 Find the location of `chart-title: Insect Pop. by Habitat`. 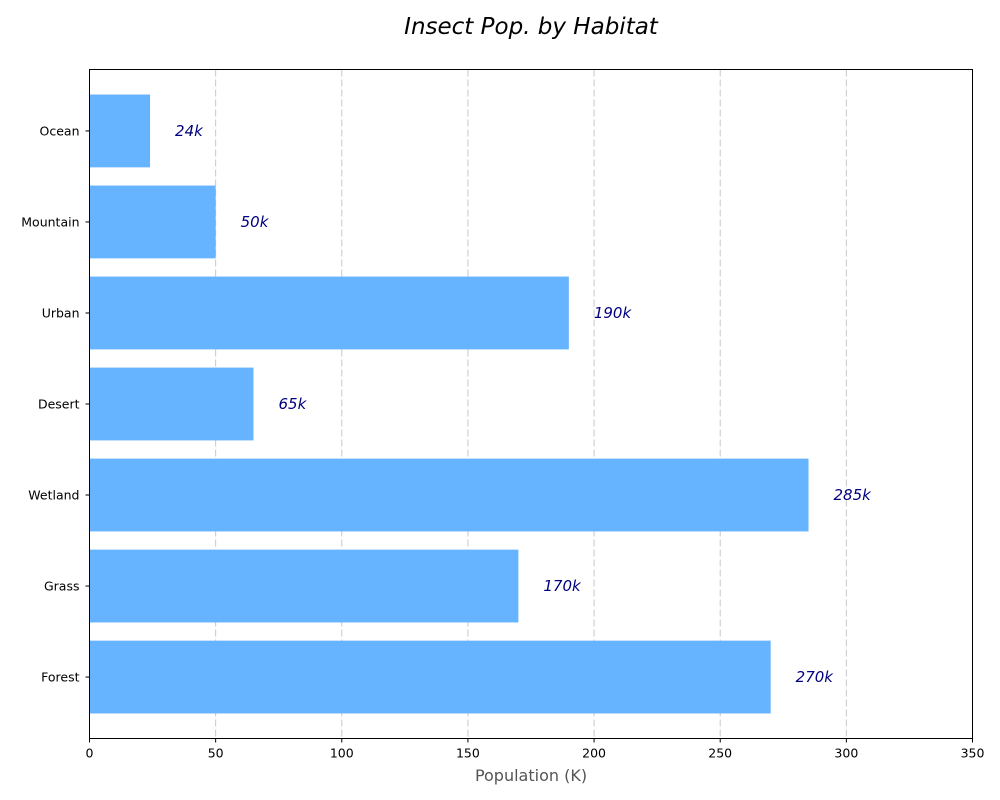

chart-title: Insect Pop. by Habitat is located at coordinates (531, 27).